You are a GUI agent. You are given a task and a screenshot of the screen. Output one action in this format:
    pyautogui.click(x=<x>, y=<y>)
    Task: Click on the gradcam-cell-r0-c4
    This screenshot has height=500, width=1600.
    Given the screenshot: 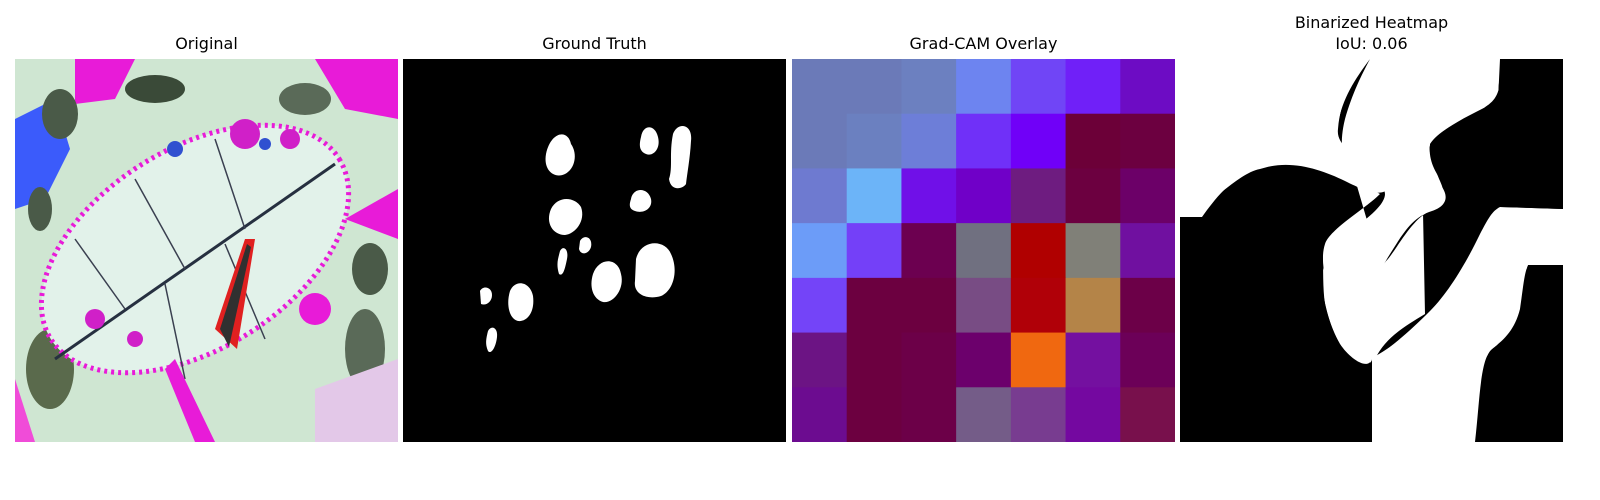 What is the action you would take?
    pyautogui.click(x=1038, y=86)
    